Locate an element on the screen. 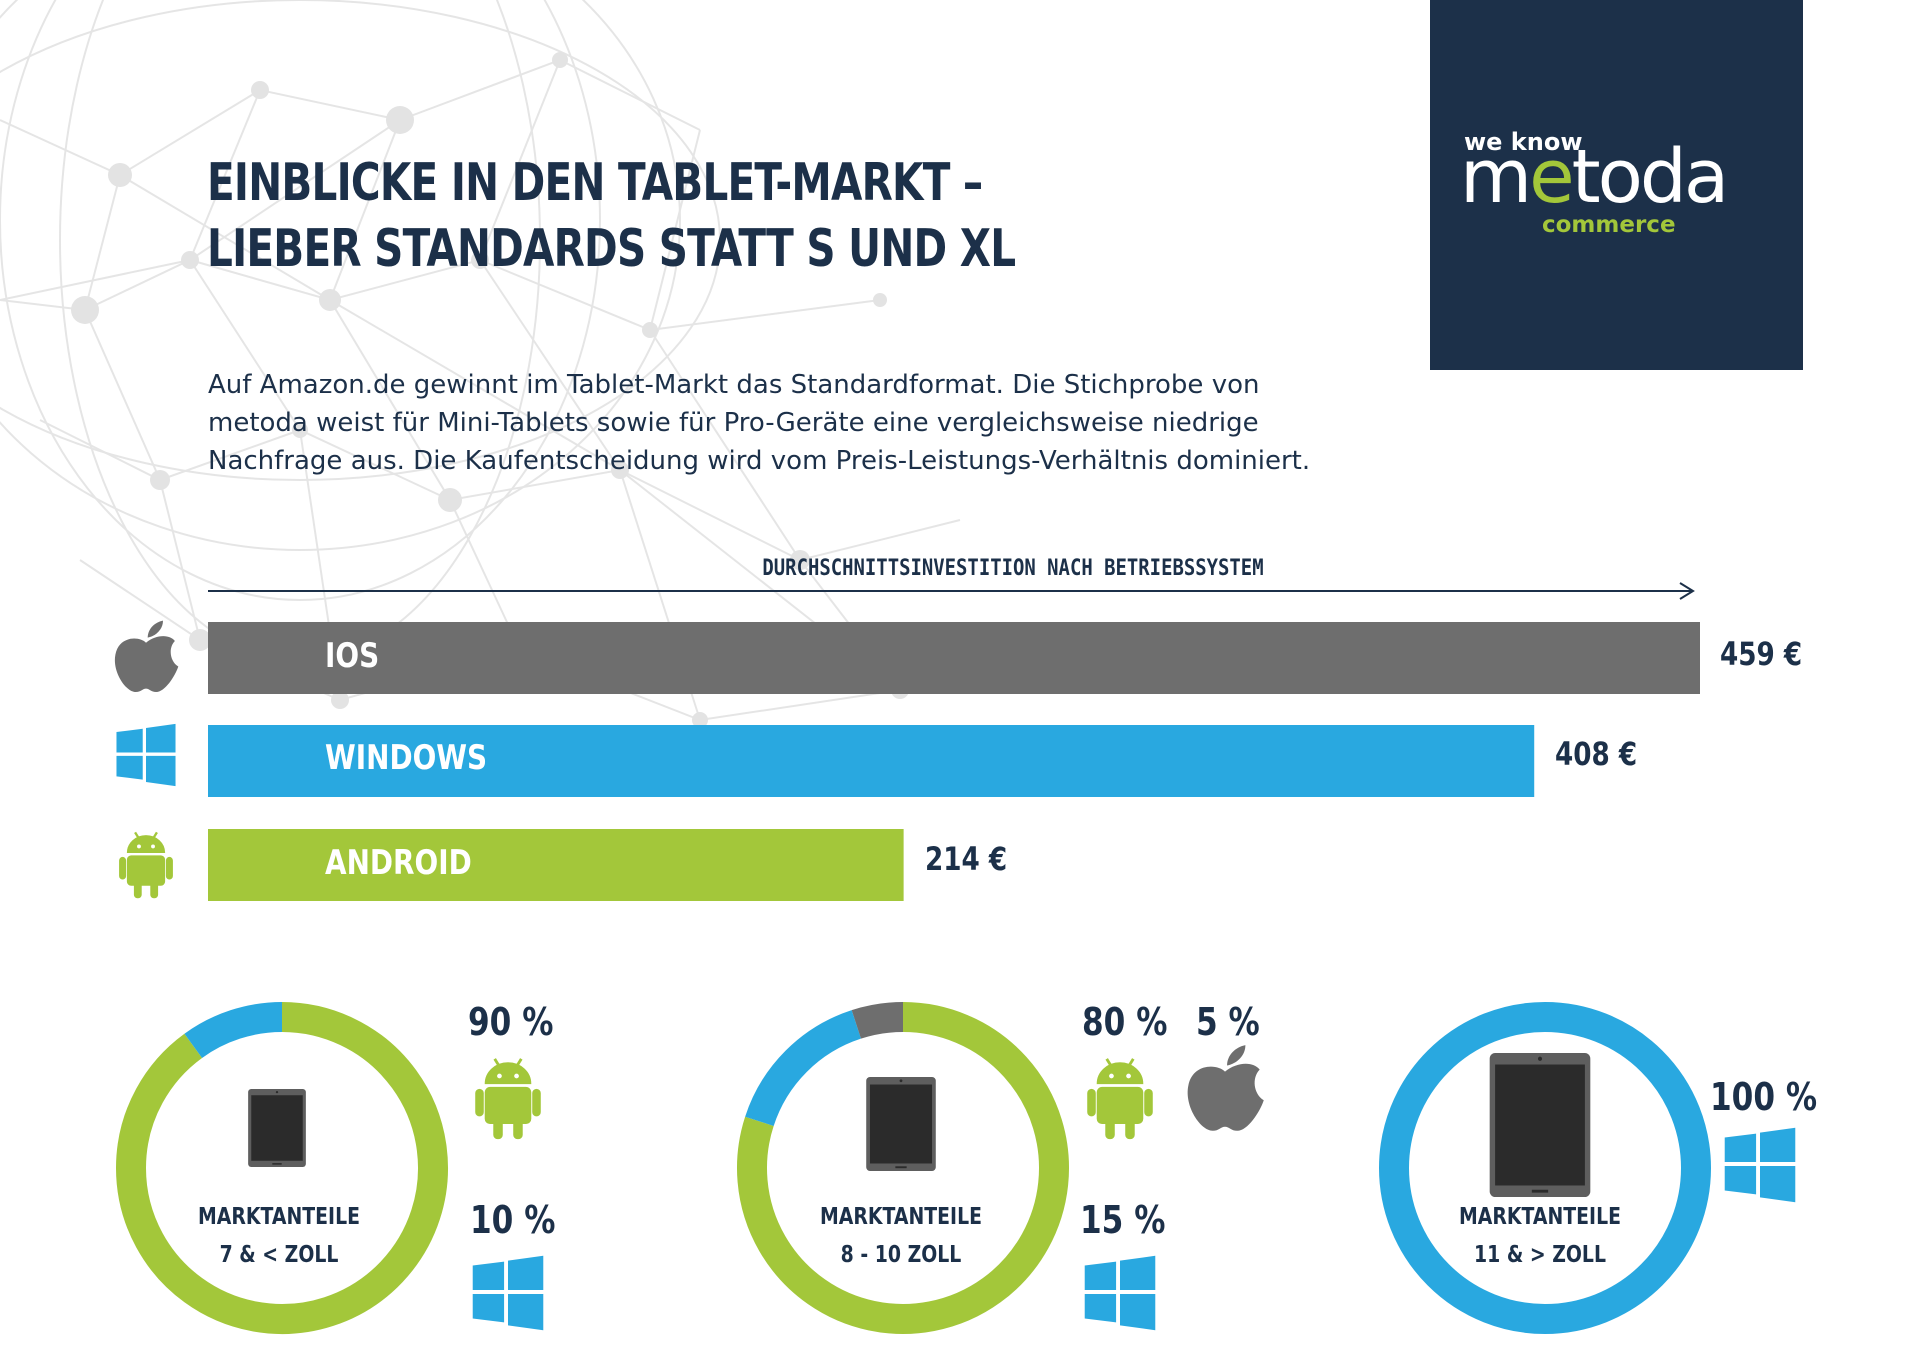 This screenshot has width=1911, height=1351. bar-value-android: 214 € is located at coordinates (966, 859).